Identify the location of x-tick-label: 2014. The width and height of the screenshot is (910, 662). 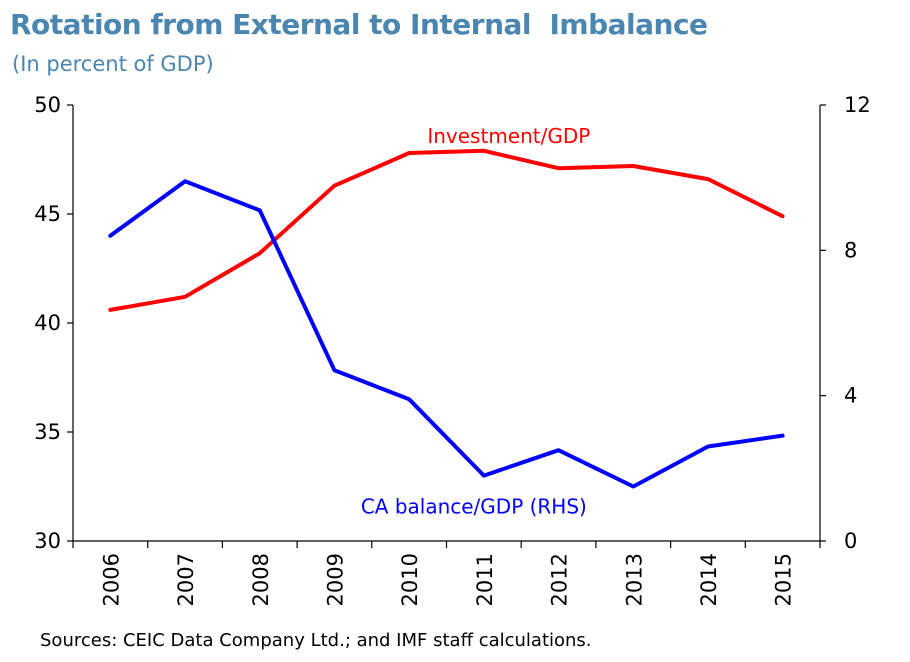
(709, 579).